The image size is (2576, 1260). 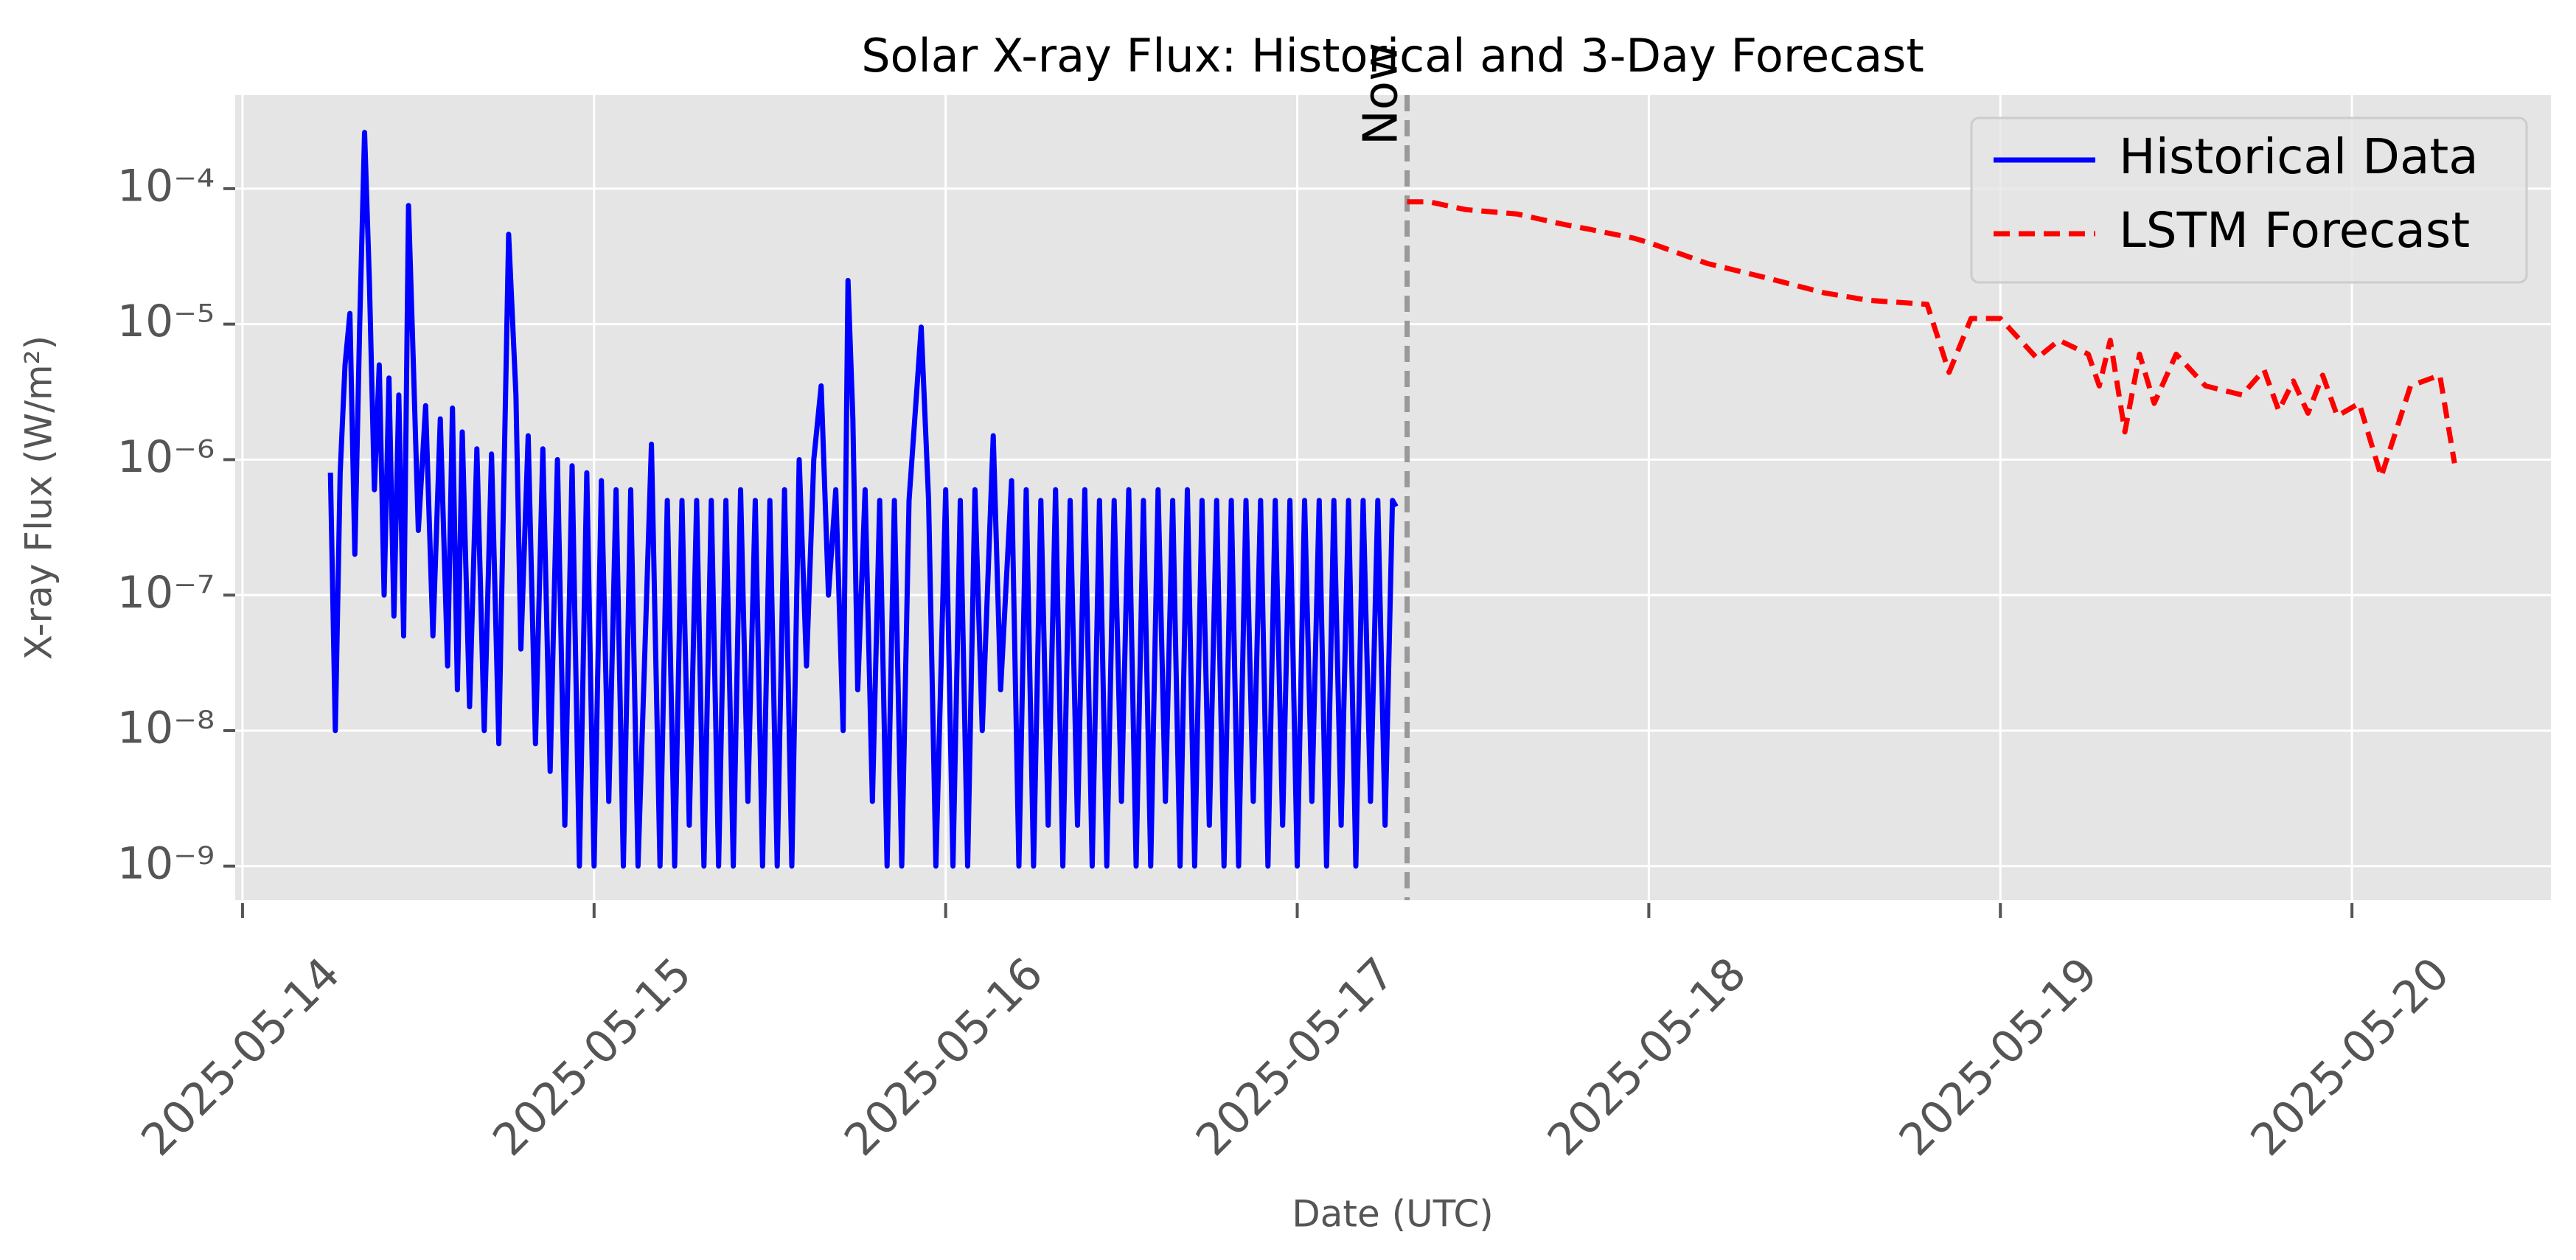 I want to click on legend-label: Historical Data, so click(x=2299, y=156).